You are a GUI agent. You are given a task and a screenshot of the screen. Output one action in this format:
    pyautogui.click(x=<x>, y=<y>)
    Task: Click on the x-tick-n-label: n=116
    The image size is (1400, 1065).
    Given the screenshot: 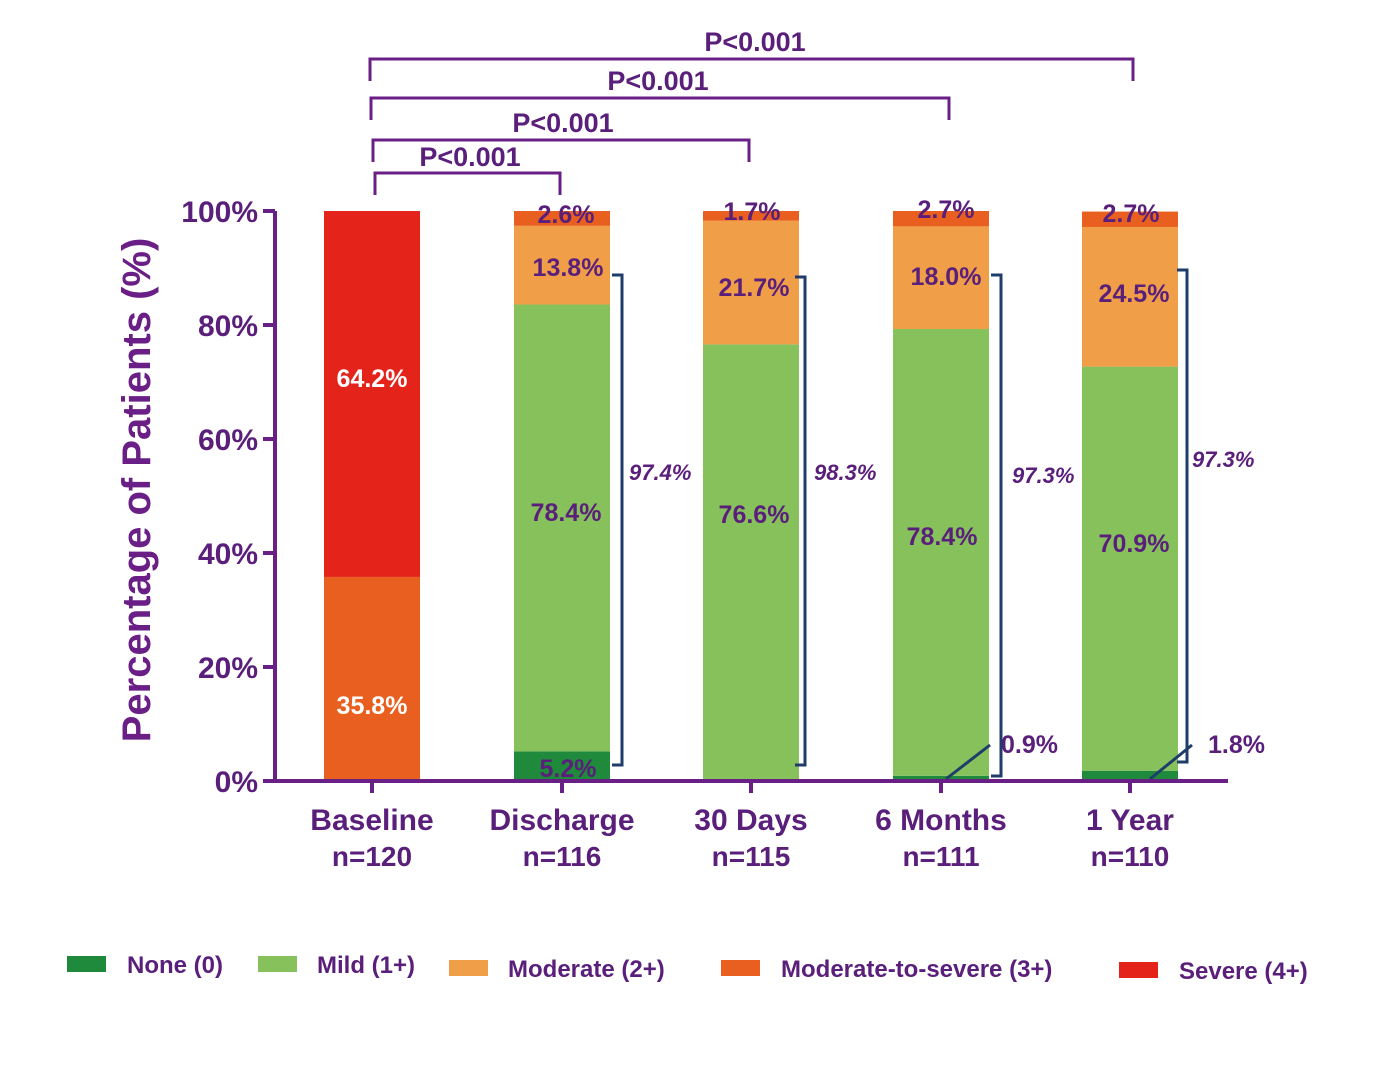 What is the action you would take?
    pyautogui.click(x=562, y=856)
    